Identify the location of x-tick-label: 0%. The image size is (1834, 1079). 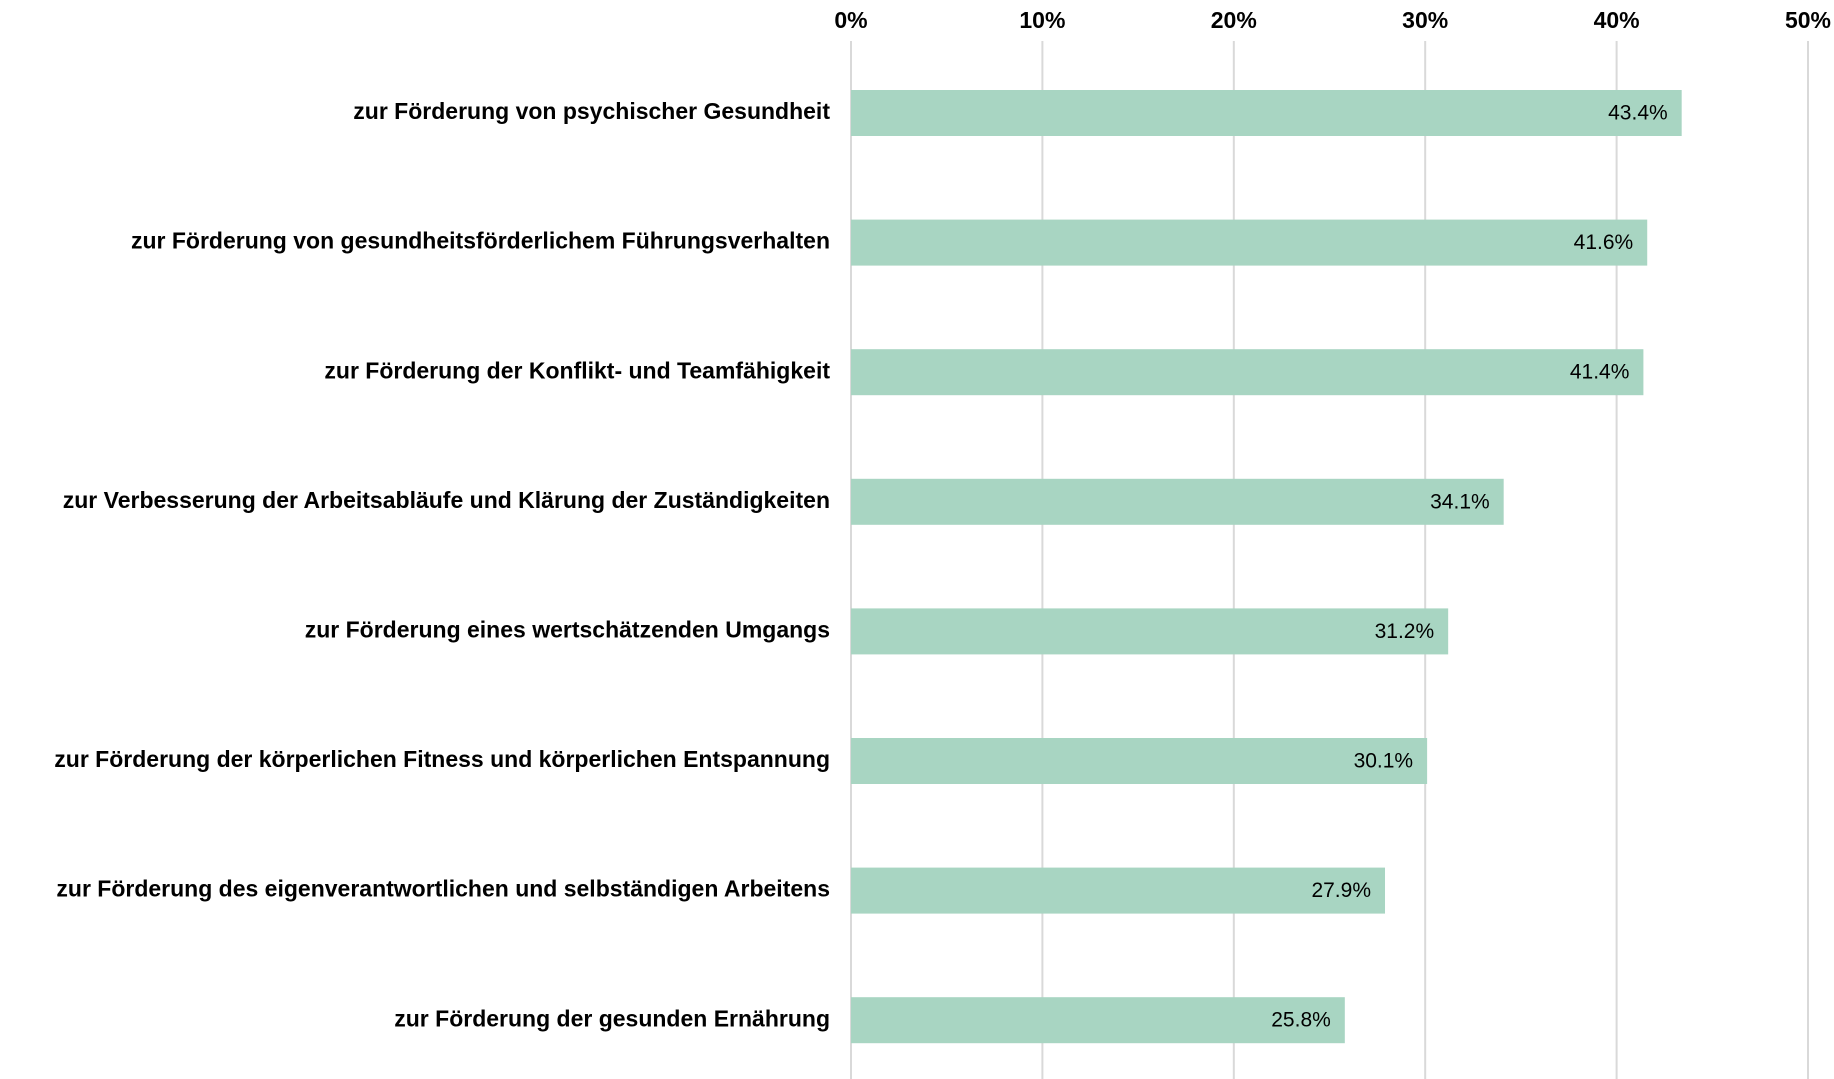
(850, 20).